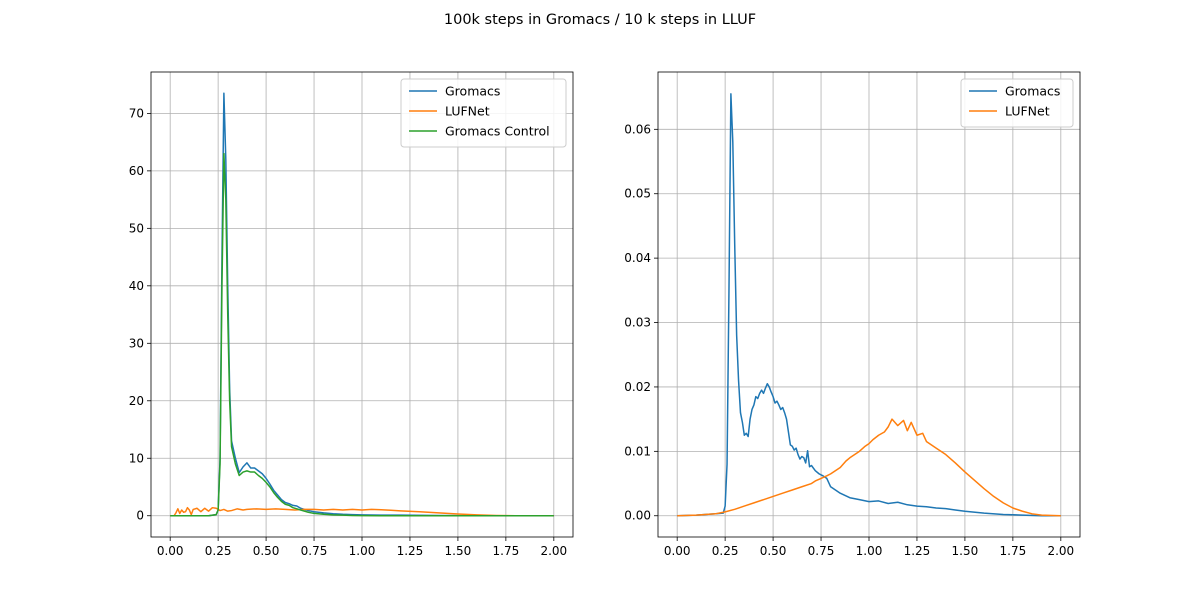 The width and height of the screenshot is (1200, 600). Describe the element at coordinates (637, 323) in the screenshot. I see `y-tick-label: 0.03` at that location.